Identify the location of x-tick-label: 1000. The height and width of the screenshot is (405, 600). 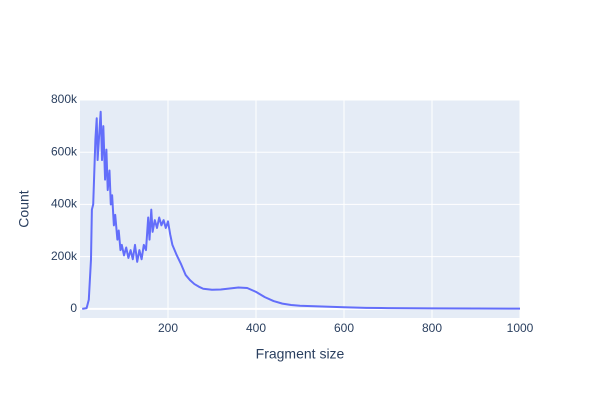
(520, 328).